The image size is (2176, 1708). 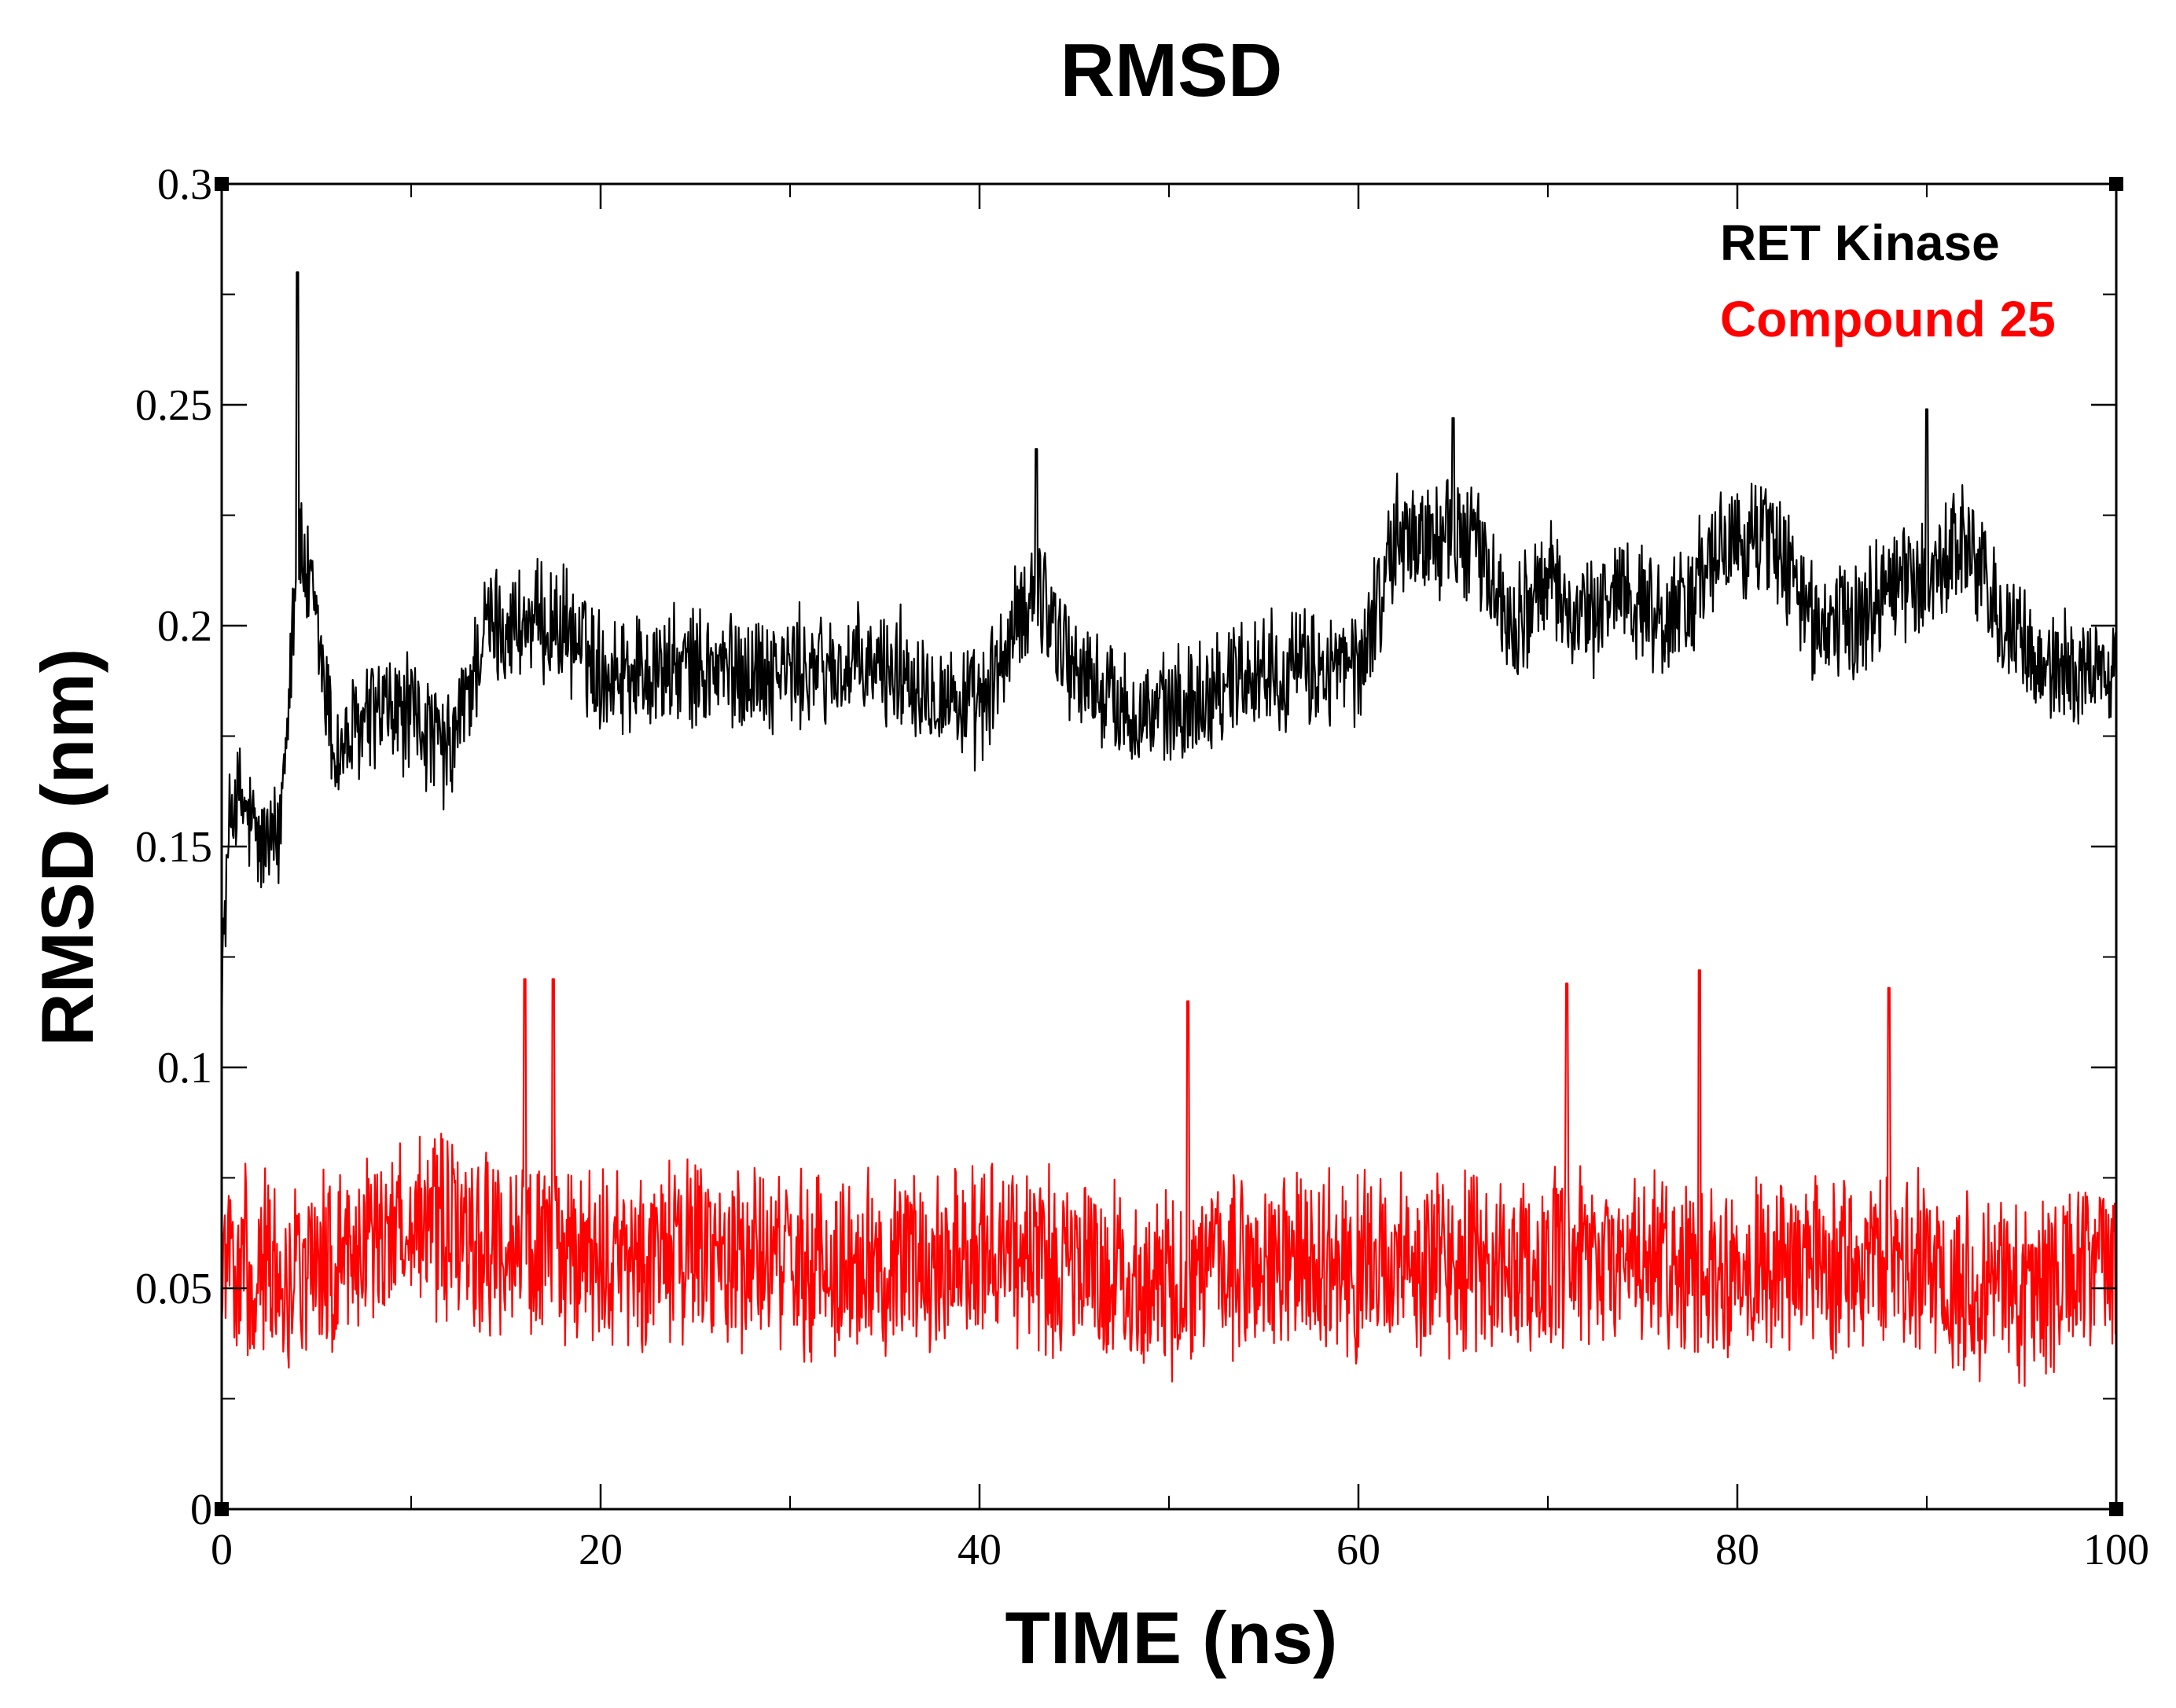 I want to click on x-tick-label: 60, so click(x=1358, y=1550).